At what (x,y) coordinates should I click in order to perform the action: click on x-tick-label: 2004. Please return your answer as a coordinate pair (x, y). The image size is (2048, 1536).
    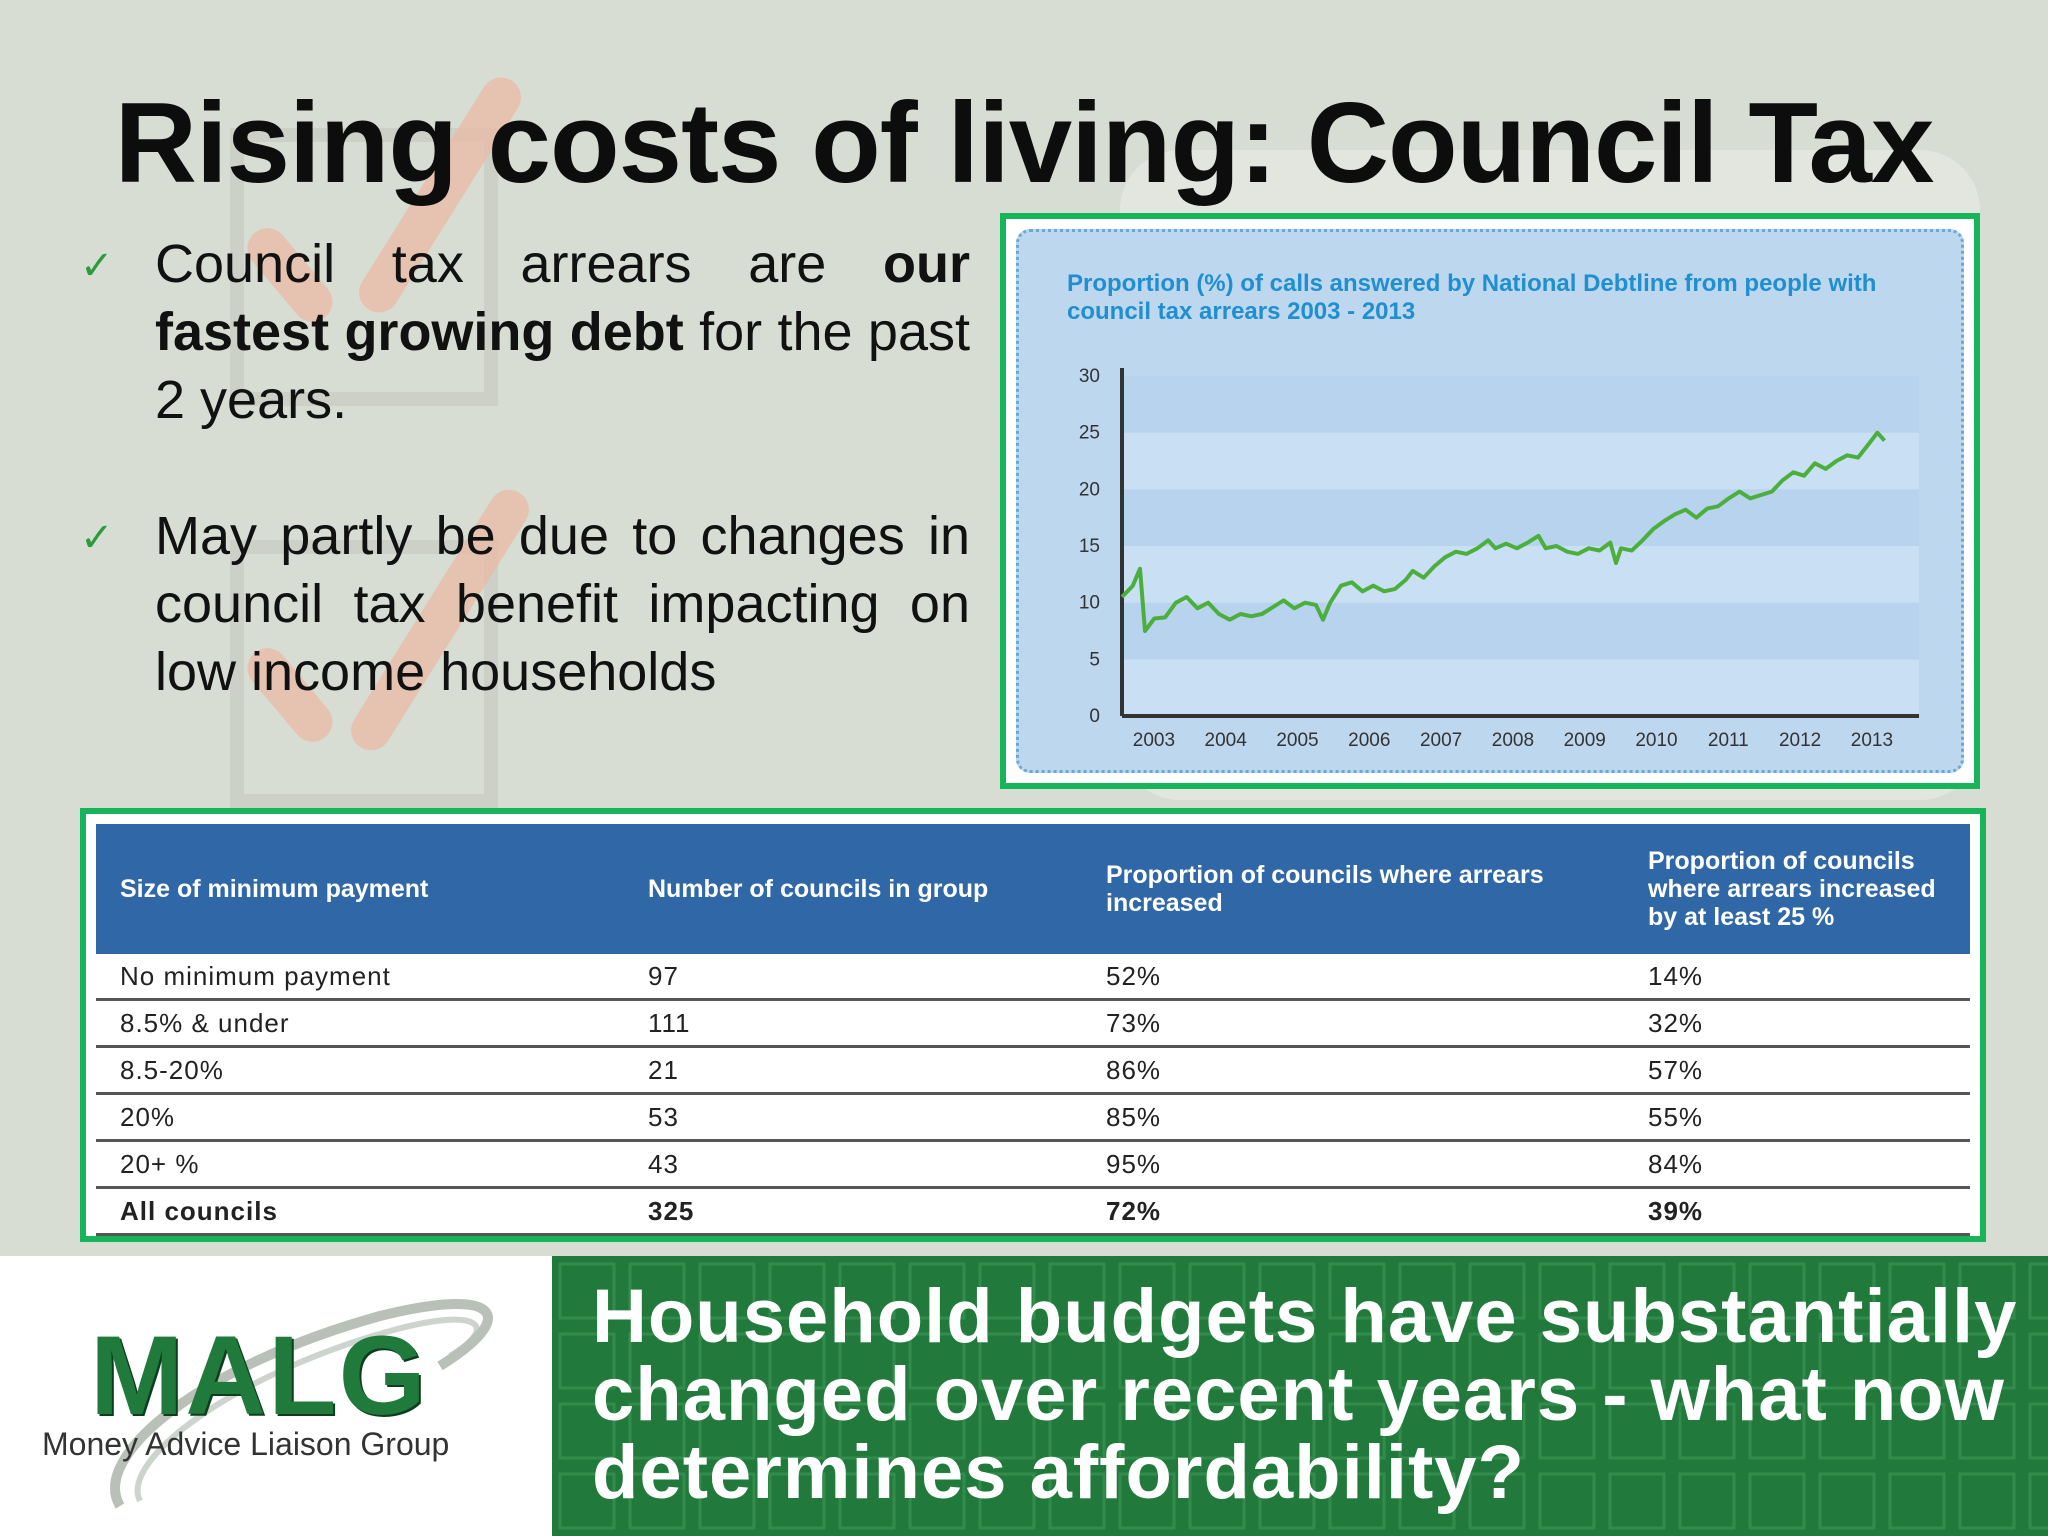
    Looking at the image, I should click on (1226, 740).